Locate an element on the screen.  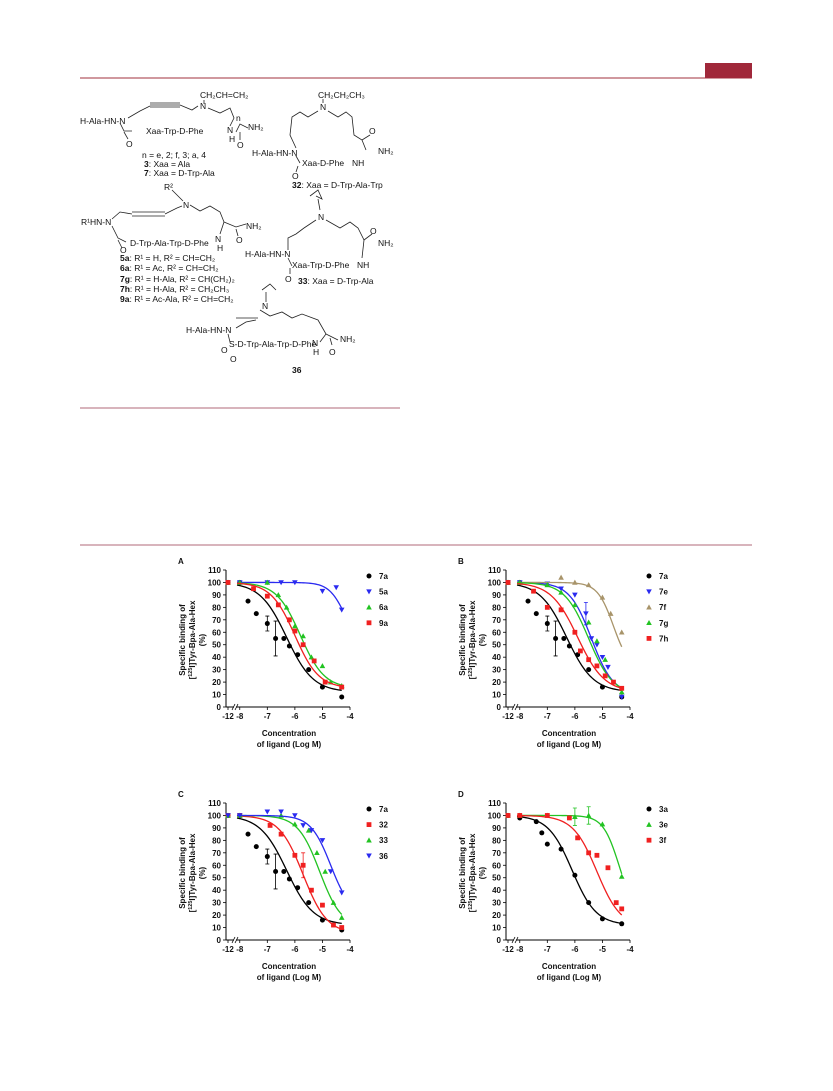
y-tick-label: 100 is located at coordinates (495, 582).